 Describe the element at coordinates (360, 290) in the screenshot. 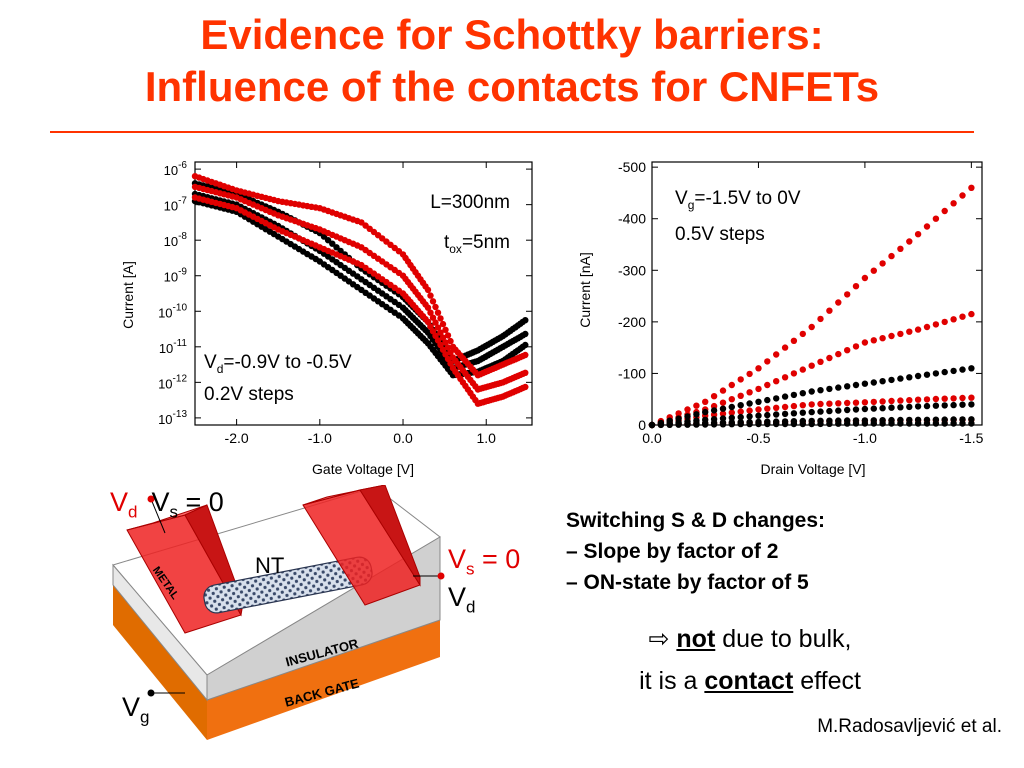

I see `left-chart-points` at that location.